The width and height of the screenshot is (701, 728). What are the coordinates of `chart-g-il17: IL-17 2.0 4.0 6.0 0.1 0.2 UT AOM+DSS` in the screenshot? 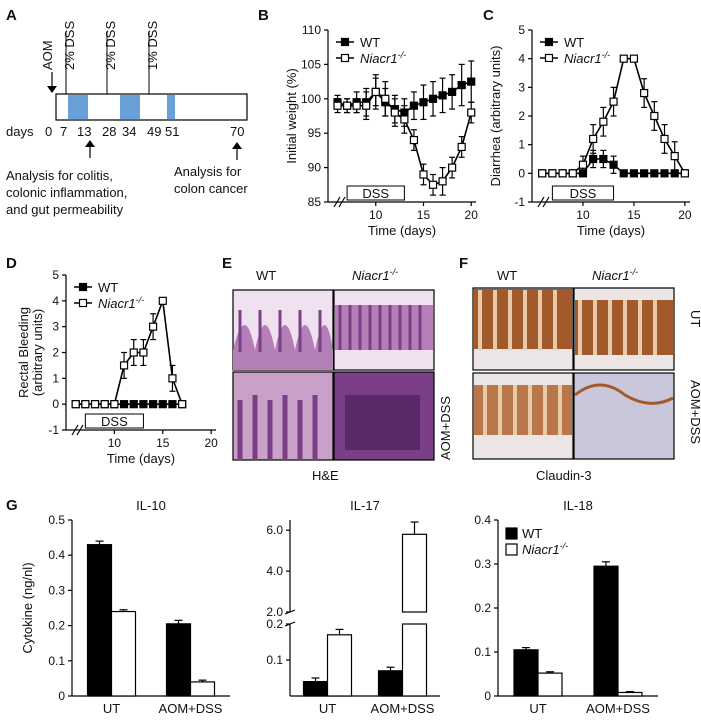 It's located at (353, 607).